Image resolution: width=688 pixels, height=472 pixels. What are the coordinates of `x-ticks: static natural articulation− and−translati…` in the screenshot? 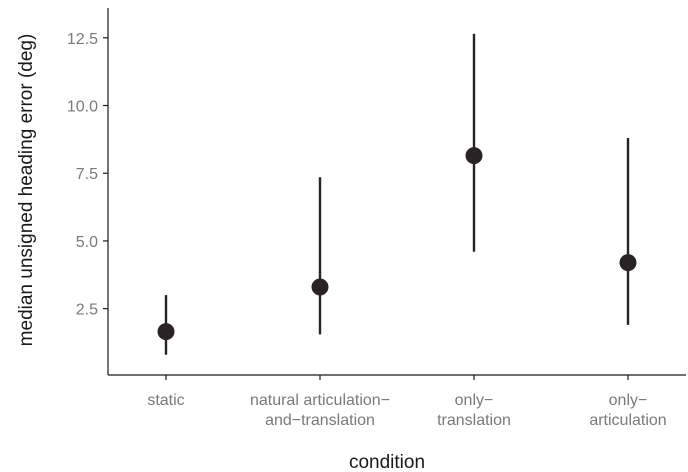 It's located at (407, 402).